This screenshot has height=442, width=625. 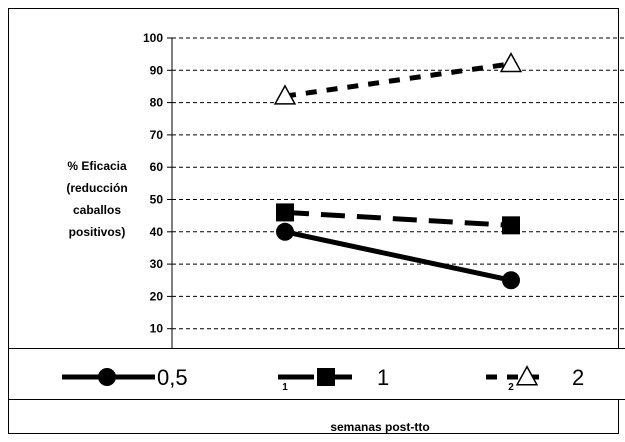 I want to click on legend-label: 0,5, so click(x=172, y=377).